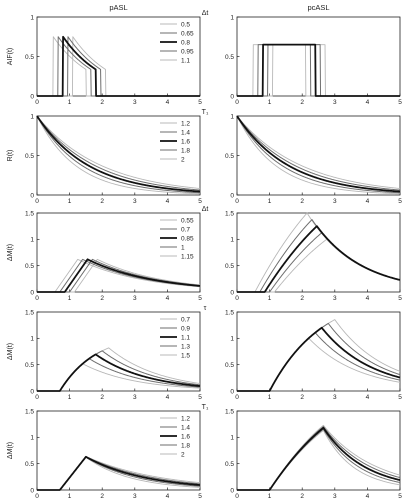  What do you see at coordinates (185, 24) in the screenshot?
I see `legend-entry: 0.5` at bounding box center [185, 24].